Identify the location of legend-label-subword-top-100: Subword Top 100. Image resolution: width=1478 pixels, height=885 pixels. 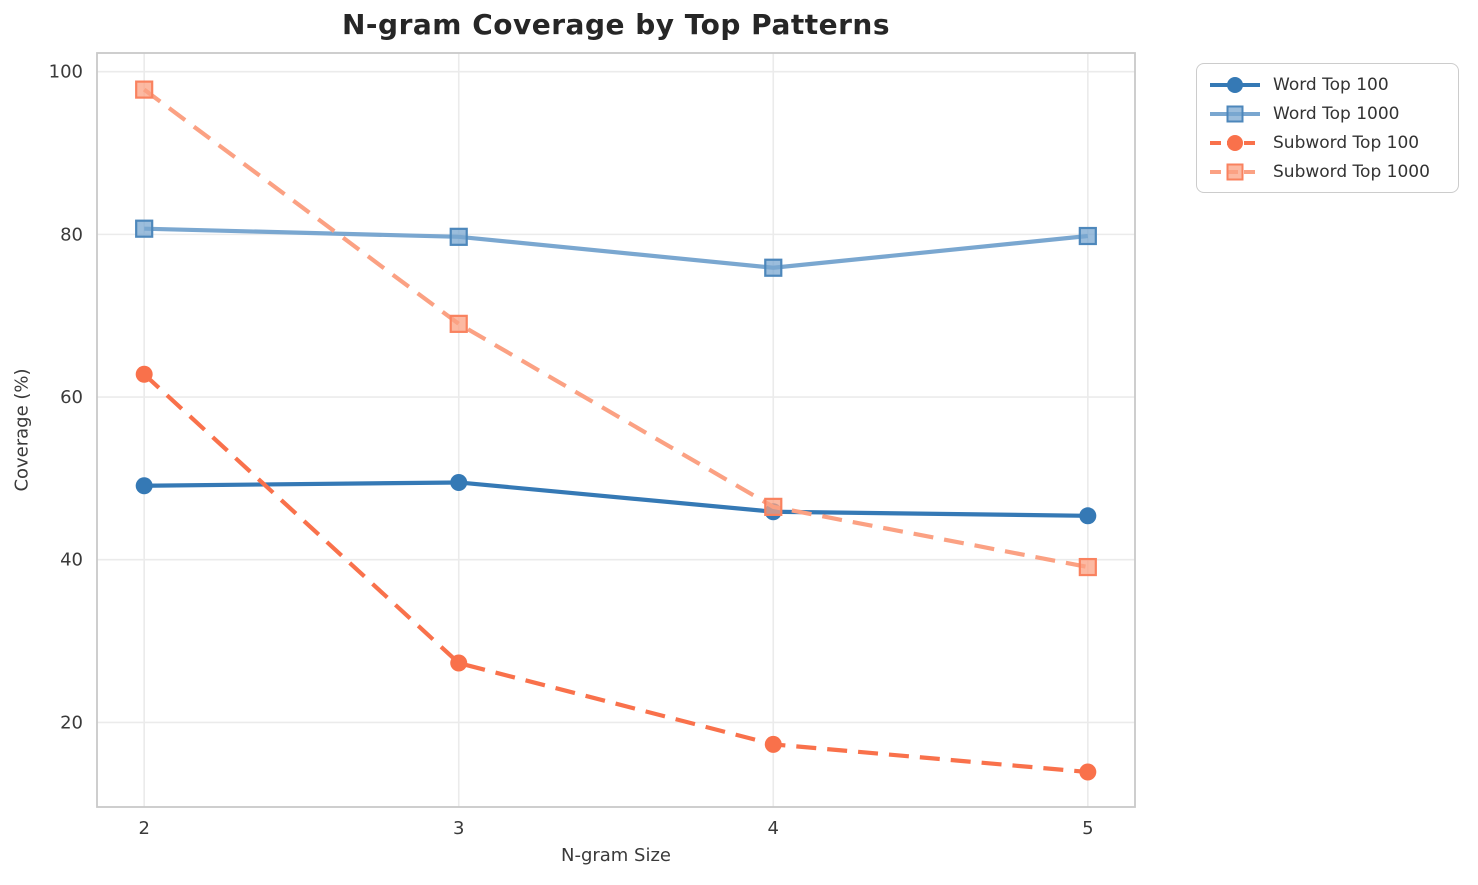
(1346, 142).